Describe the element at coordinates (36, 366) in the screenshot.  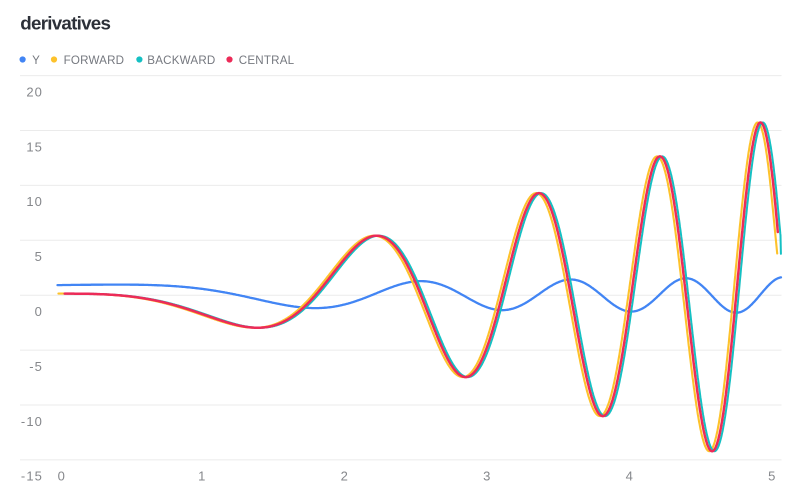
I see `svg-text: -5` at that location.